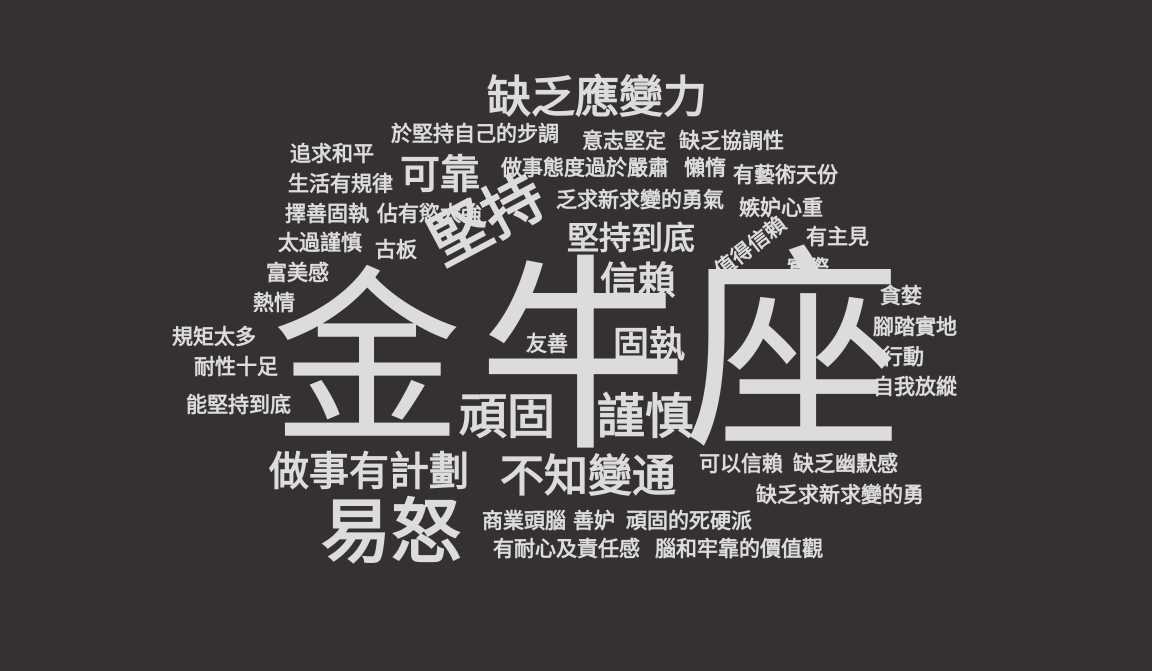 The height and width of the screenshot is (671, 1152). Describe the element at coordinates (236, 367) in the screenshot. I see `word-patient: 耐性十足` at that location.